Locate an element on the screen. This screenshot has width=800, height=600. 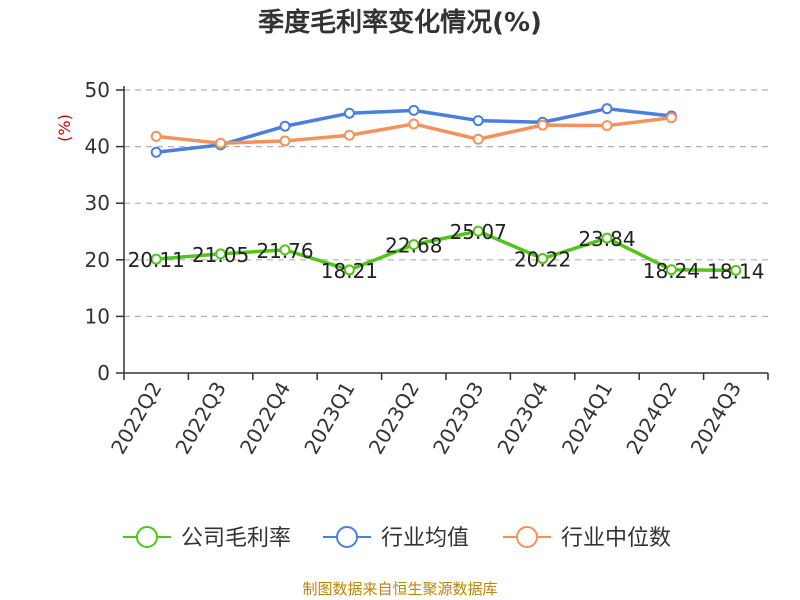
data-label: 21.76 is located at coordinates (284, 251).